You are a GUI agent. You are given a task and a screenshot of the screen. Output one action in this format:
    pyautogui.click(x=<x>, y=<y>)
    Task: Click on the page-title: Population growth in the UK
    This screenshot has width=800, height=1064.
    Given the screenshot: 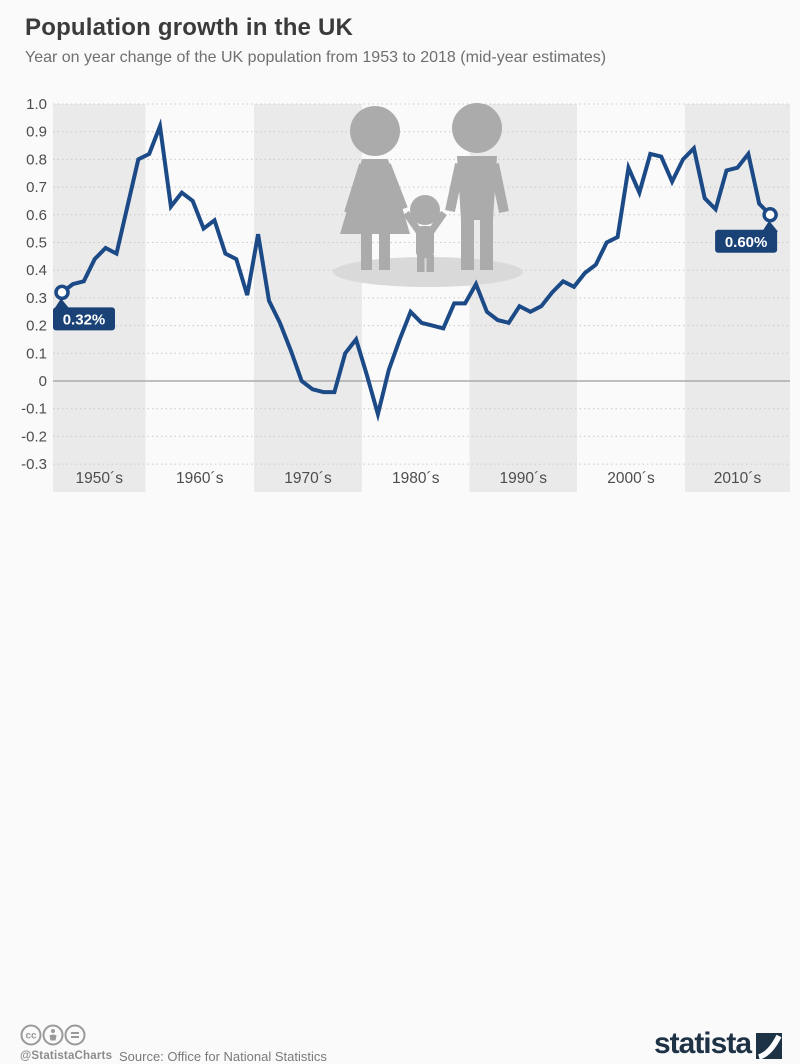 What is the action you would take?
    pyautogui.click(x=189, y=27)
    